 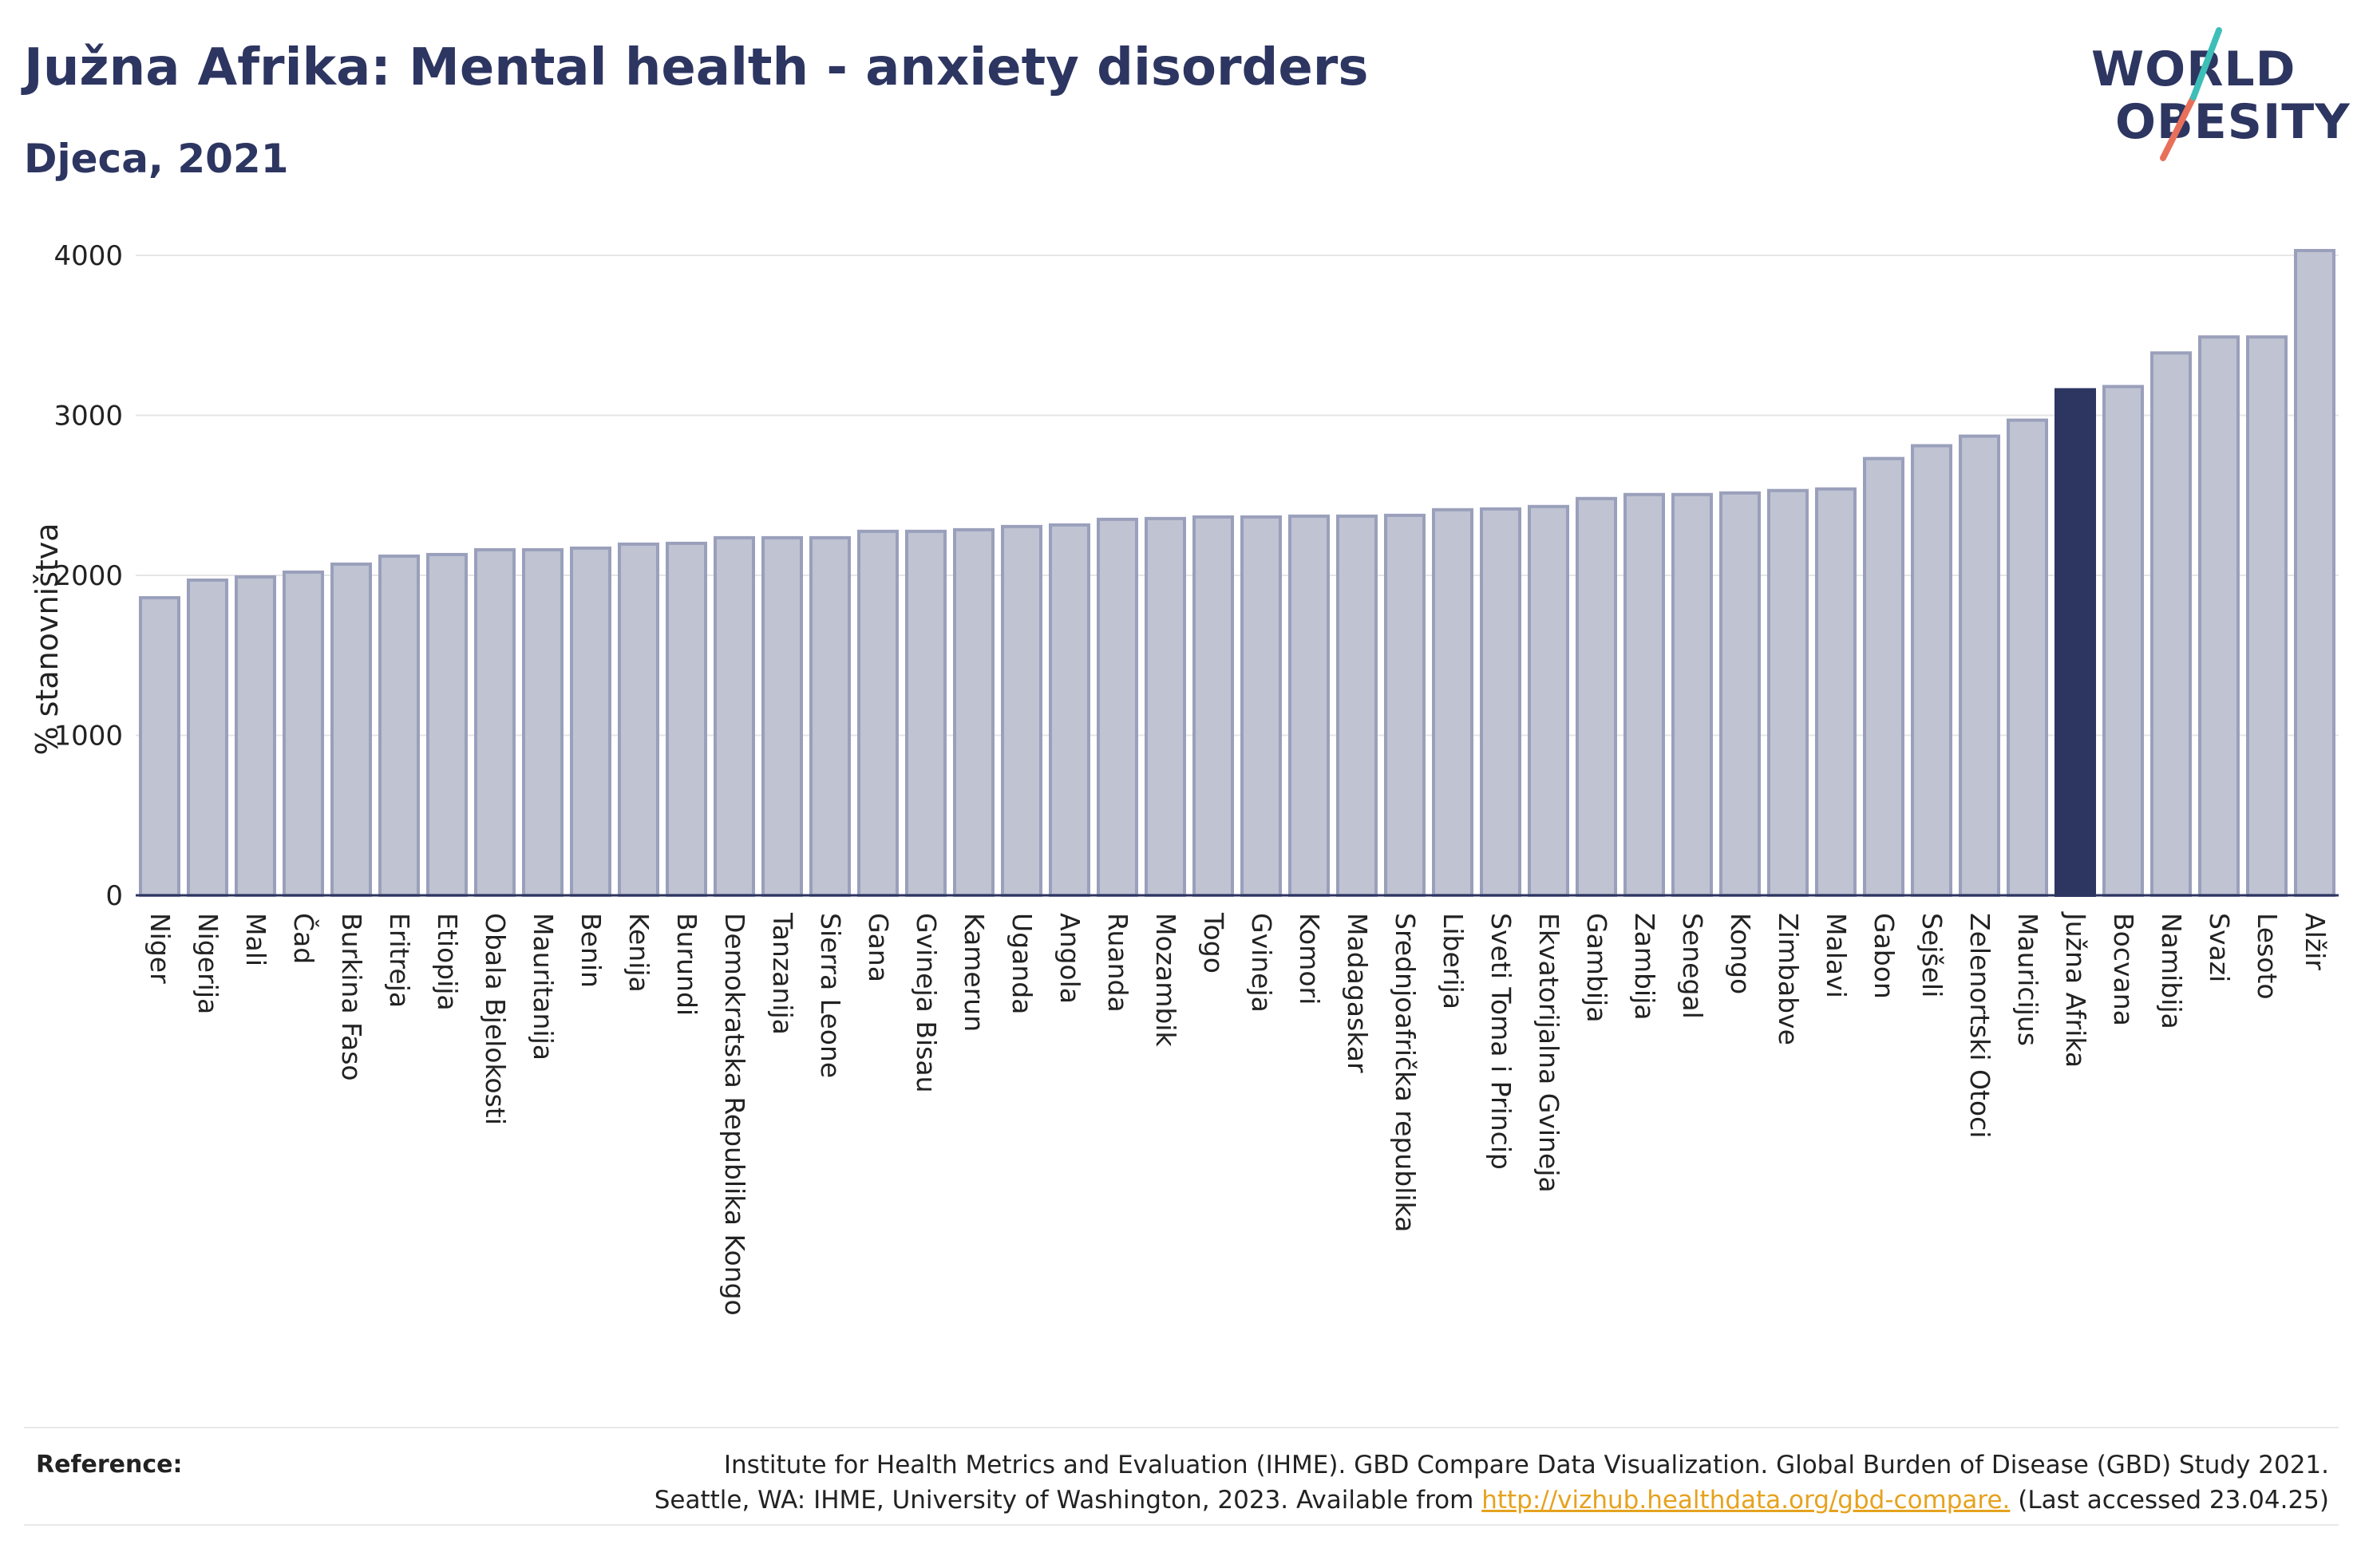 What do you see at coordinates (2315, 941) in the screenshot?
I see `x-tick-label: Alžir` at bounding box center [2315, 941].